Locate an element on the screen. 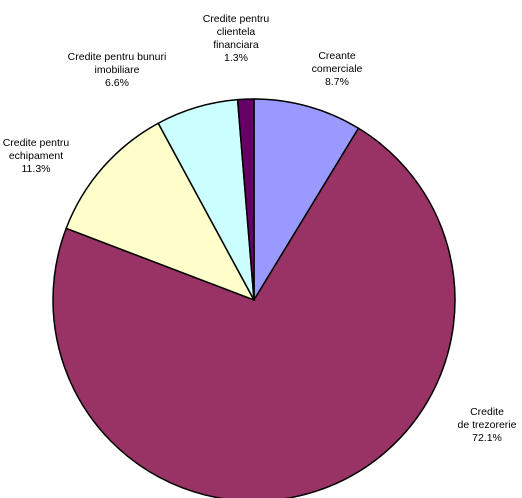  slice-label: Credite pentru bunuri imobiliare 6.6% is located at coordinates (117, 70).